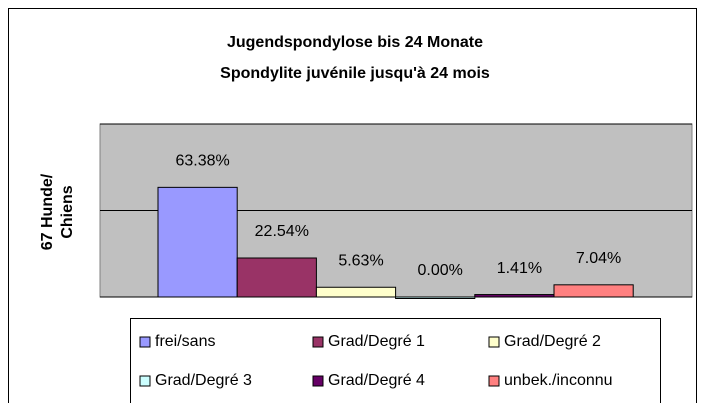 This screenshot has height=403, width=702. I want to click on y-axis-label-line: 67 Hunde/, so click(47, 211).